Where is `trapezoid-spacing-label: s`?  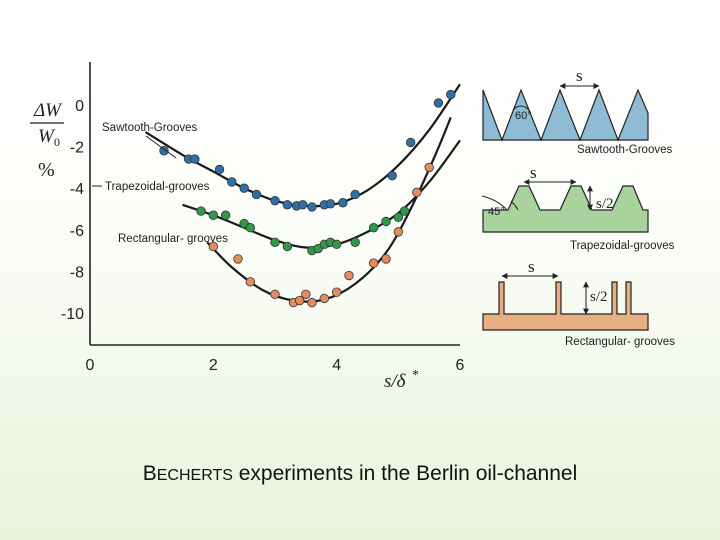 trapezoid-spacing-label: s is located at coordinates (533, 172).